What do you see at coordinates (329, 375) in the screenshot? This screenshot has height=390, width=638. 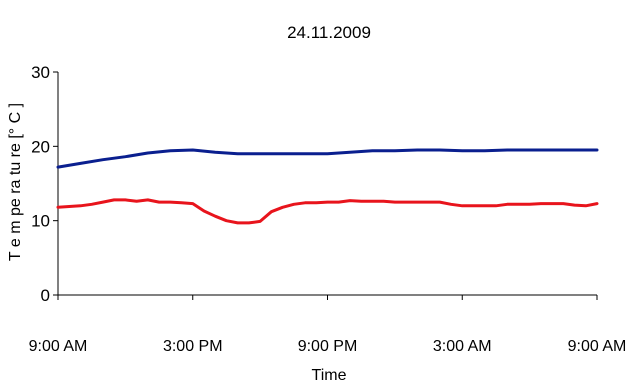 I see `x-axis-label: Time` at bounding box center [329, 375].